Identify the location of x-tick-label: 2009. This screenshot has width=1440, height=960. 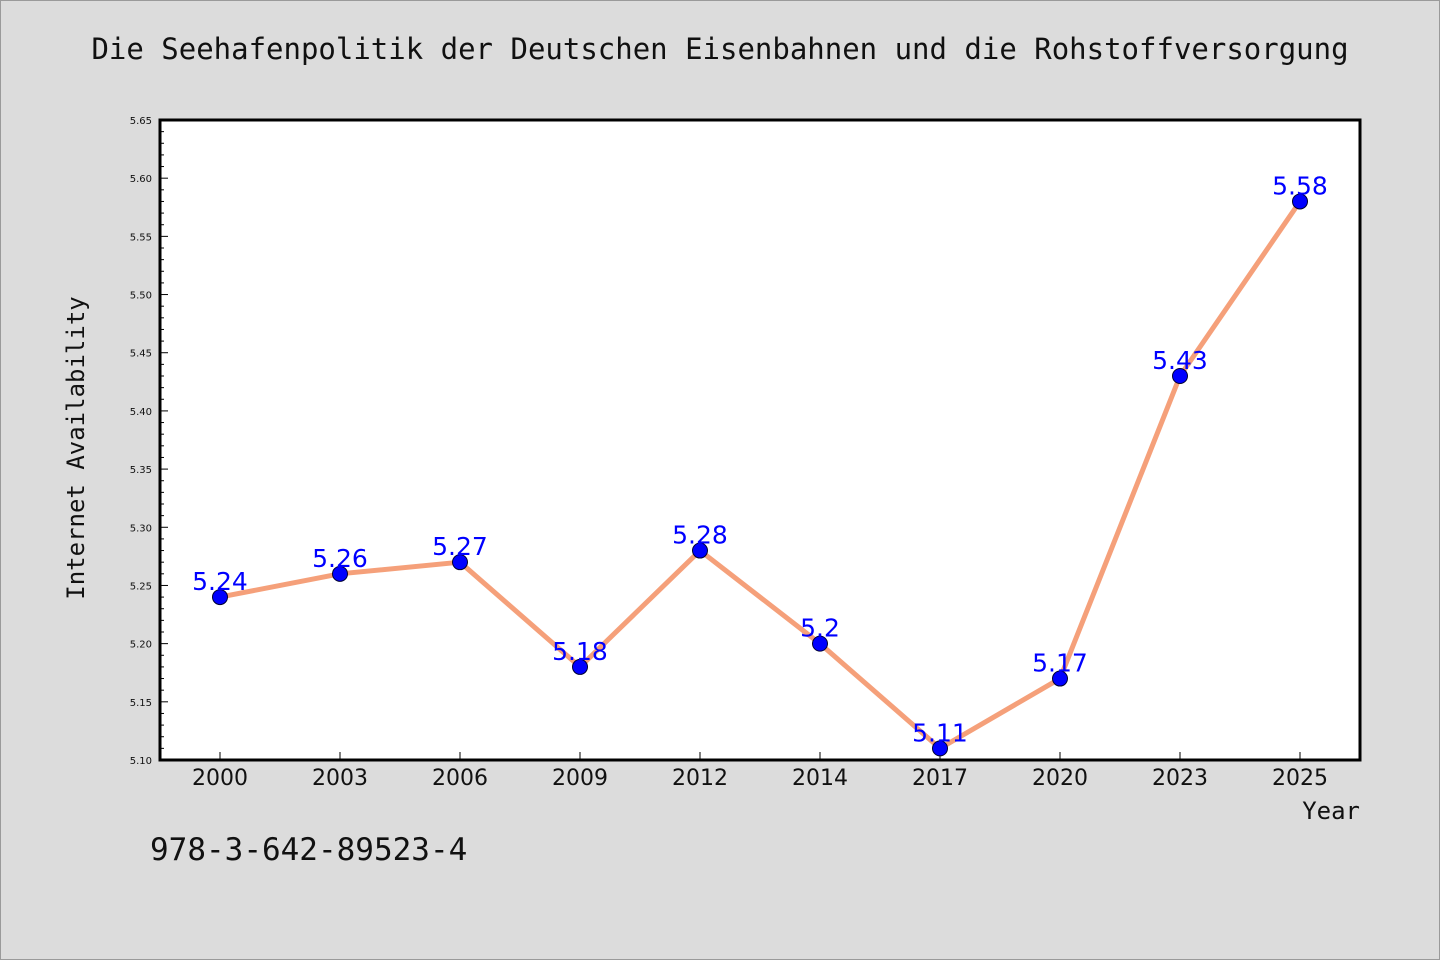
(580, 778).